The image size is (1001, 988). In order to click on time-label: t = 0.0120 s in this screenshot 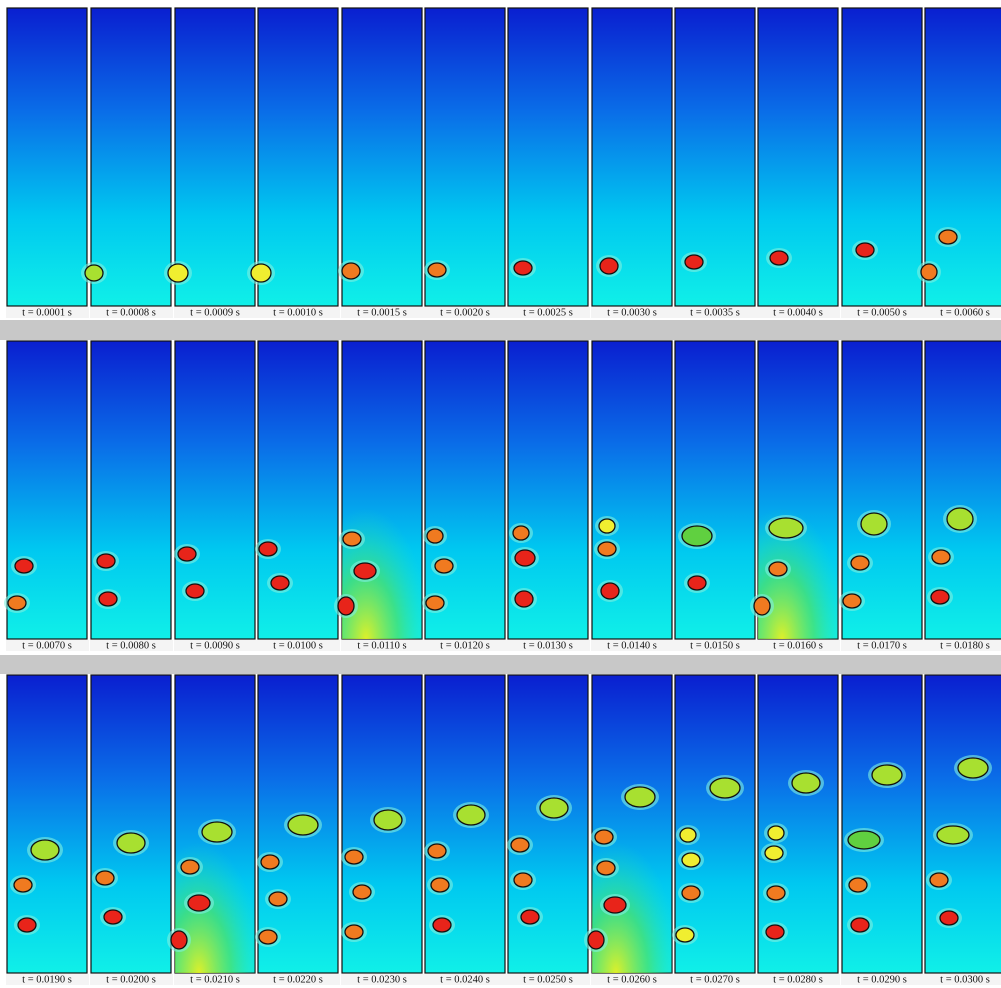, I will do `click(465, 645)`.